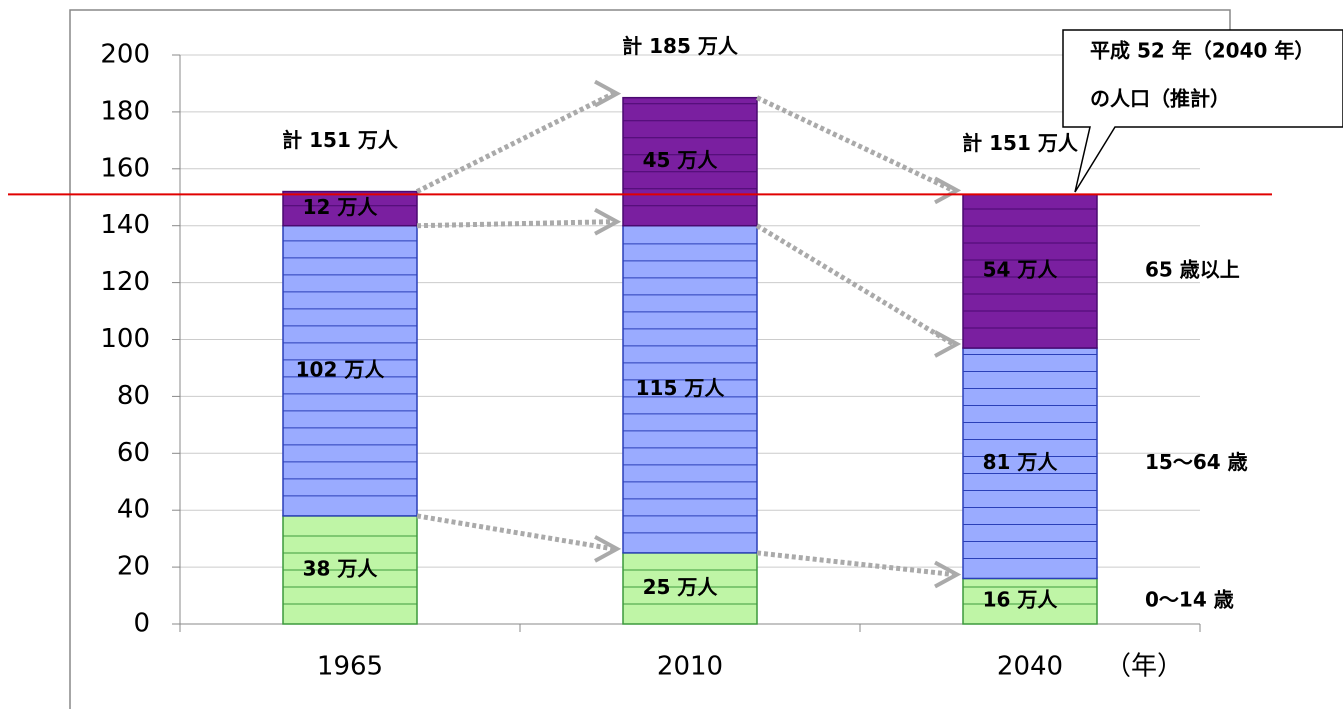 This screenshot has height=709, width=1343. What do you see at coordinates (125, 339) in the screenshot?
I see `y-tick-label: 100` at bounding box center [125, 339].